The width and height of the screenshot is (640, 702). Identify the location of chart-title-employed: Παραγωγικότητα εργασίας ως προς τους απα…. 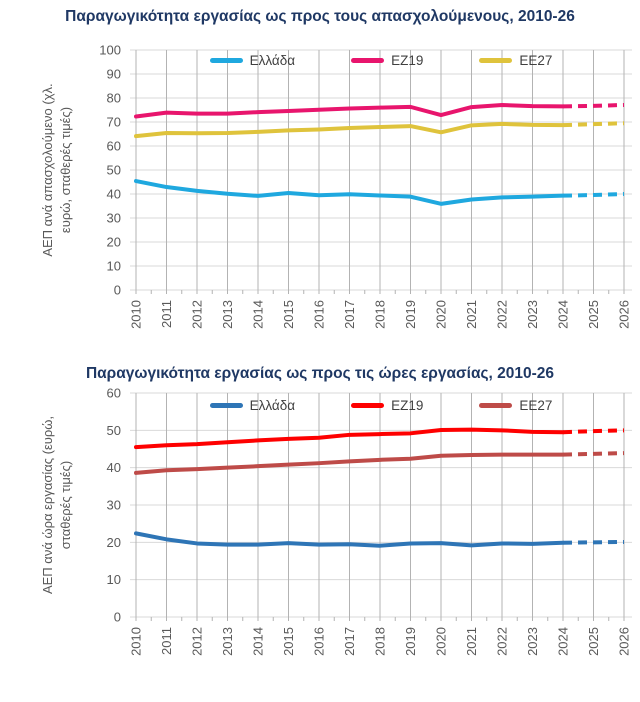
(320, 16).